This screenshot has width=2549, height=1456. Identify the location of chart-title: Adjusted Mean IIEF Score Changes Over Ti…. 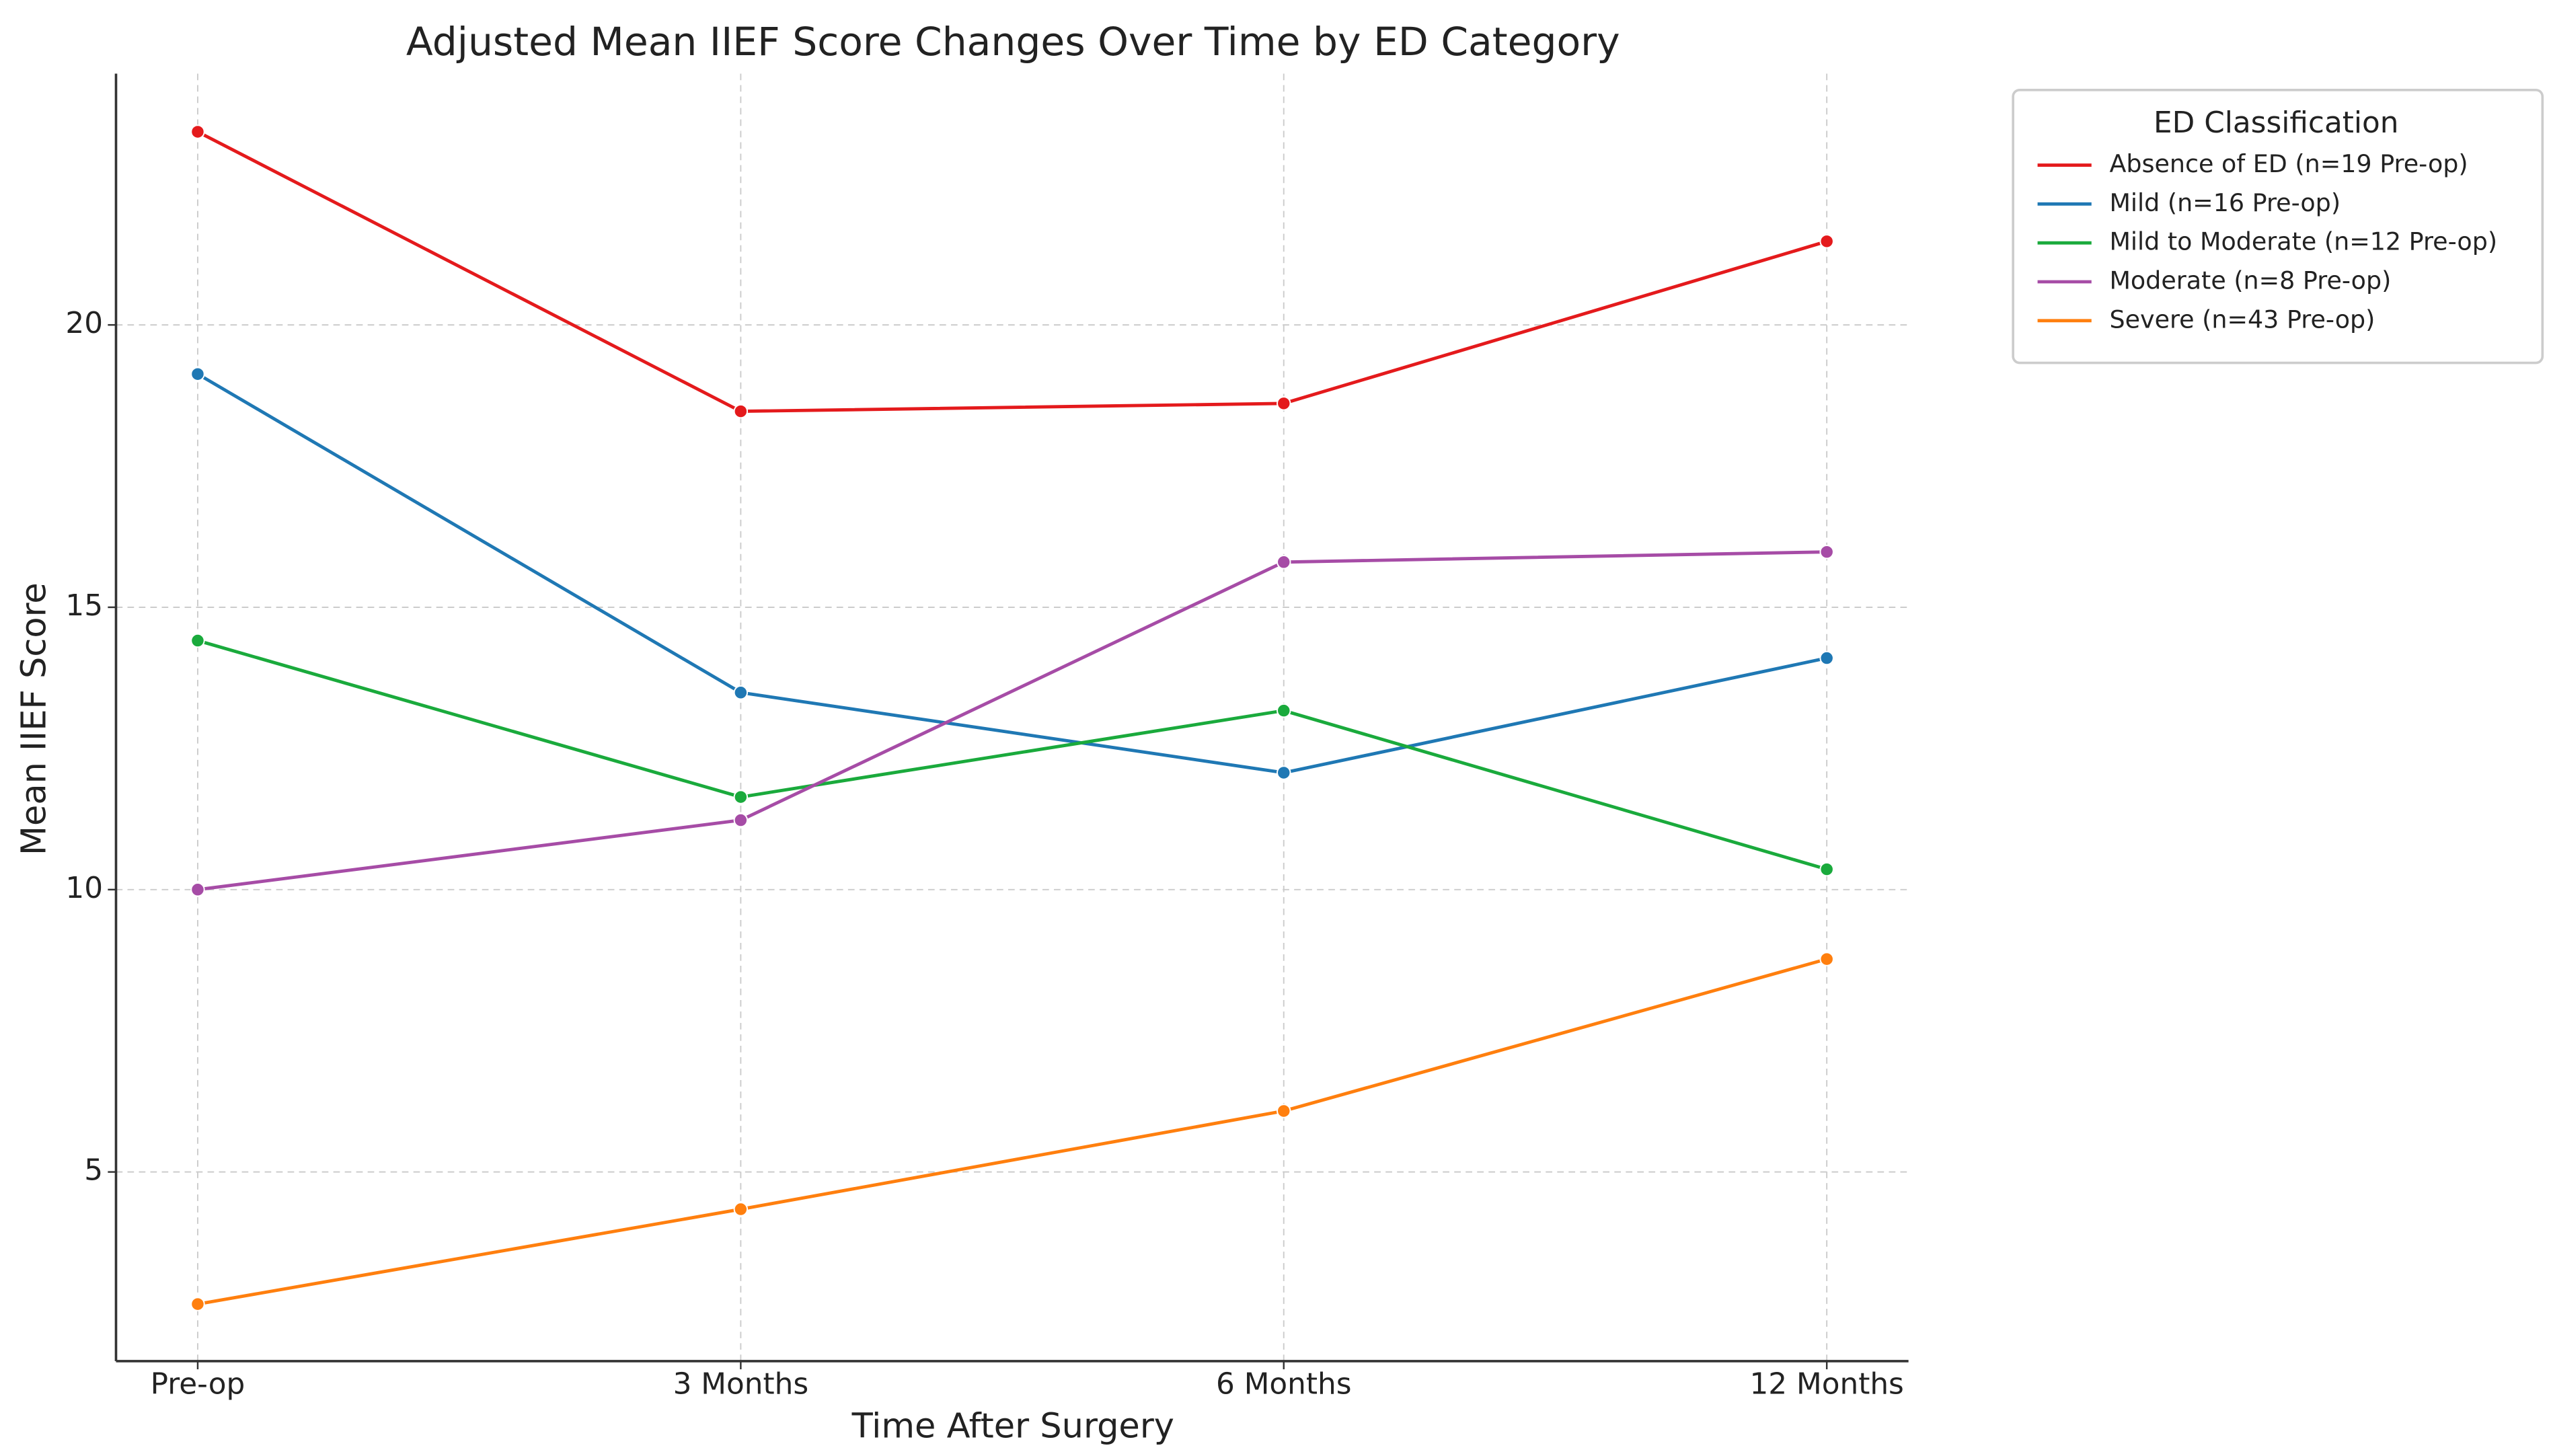
(1013, 42).